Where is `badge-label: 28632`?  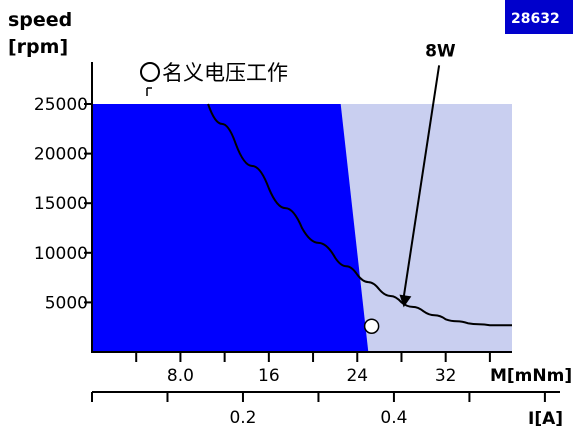
badge-label: 28632 is located at coordinates (535, 19).